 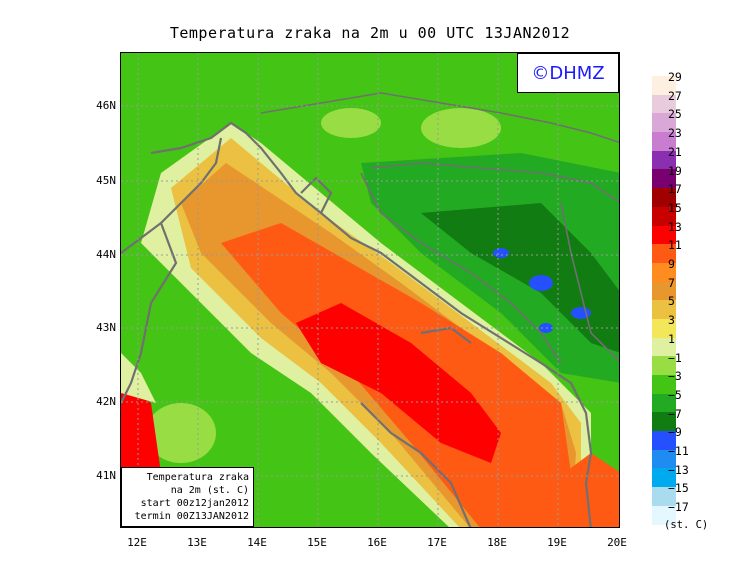 I want to click on lon-label: 14E, so click(x=257, y=542).